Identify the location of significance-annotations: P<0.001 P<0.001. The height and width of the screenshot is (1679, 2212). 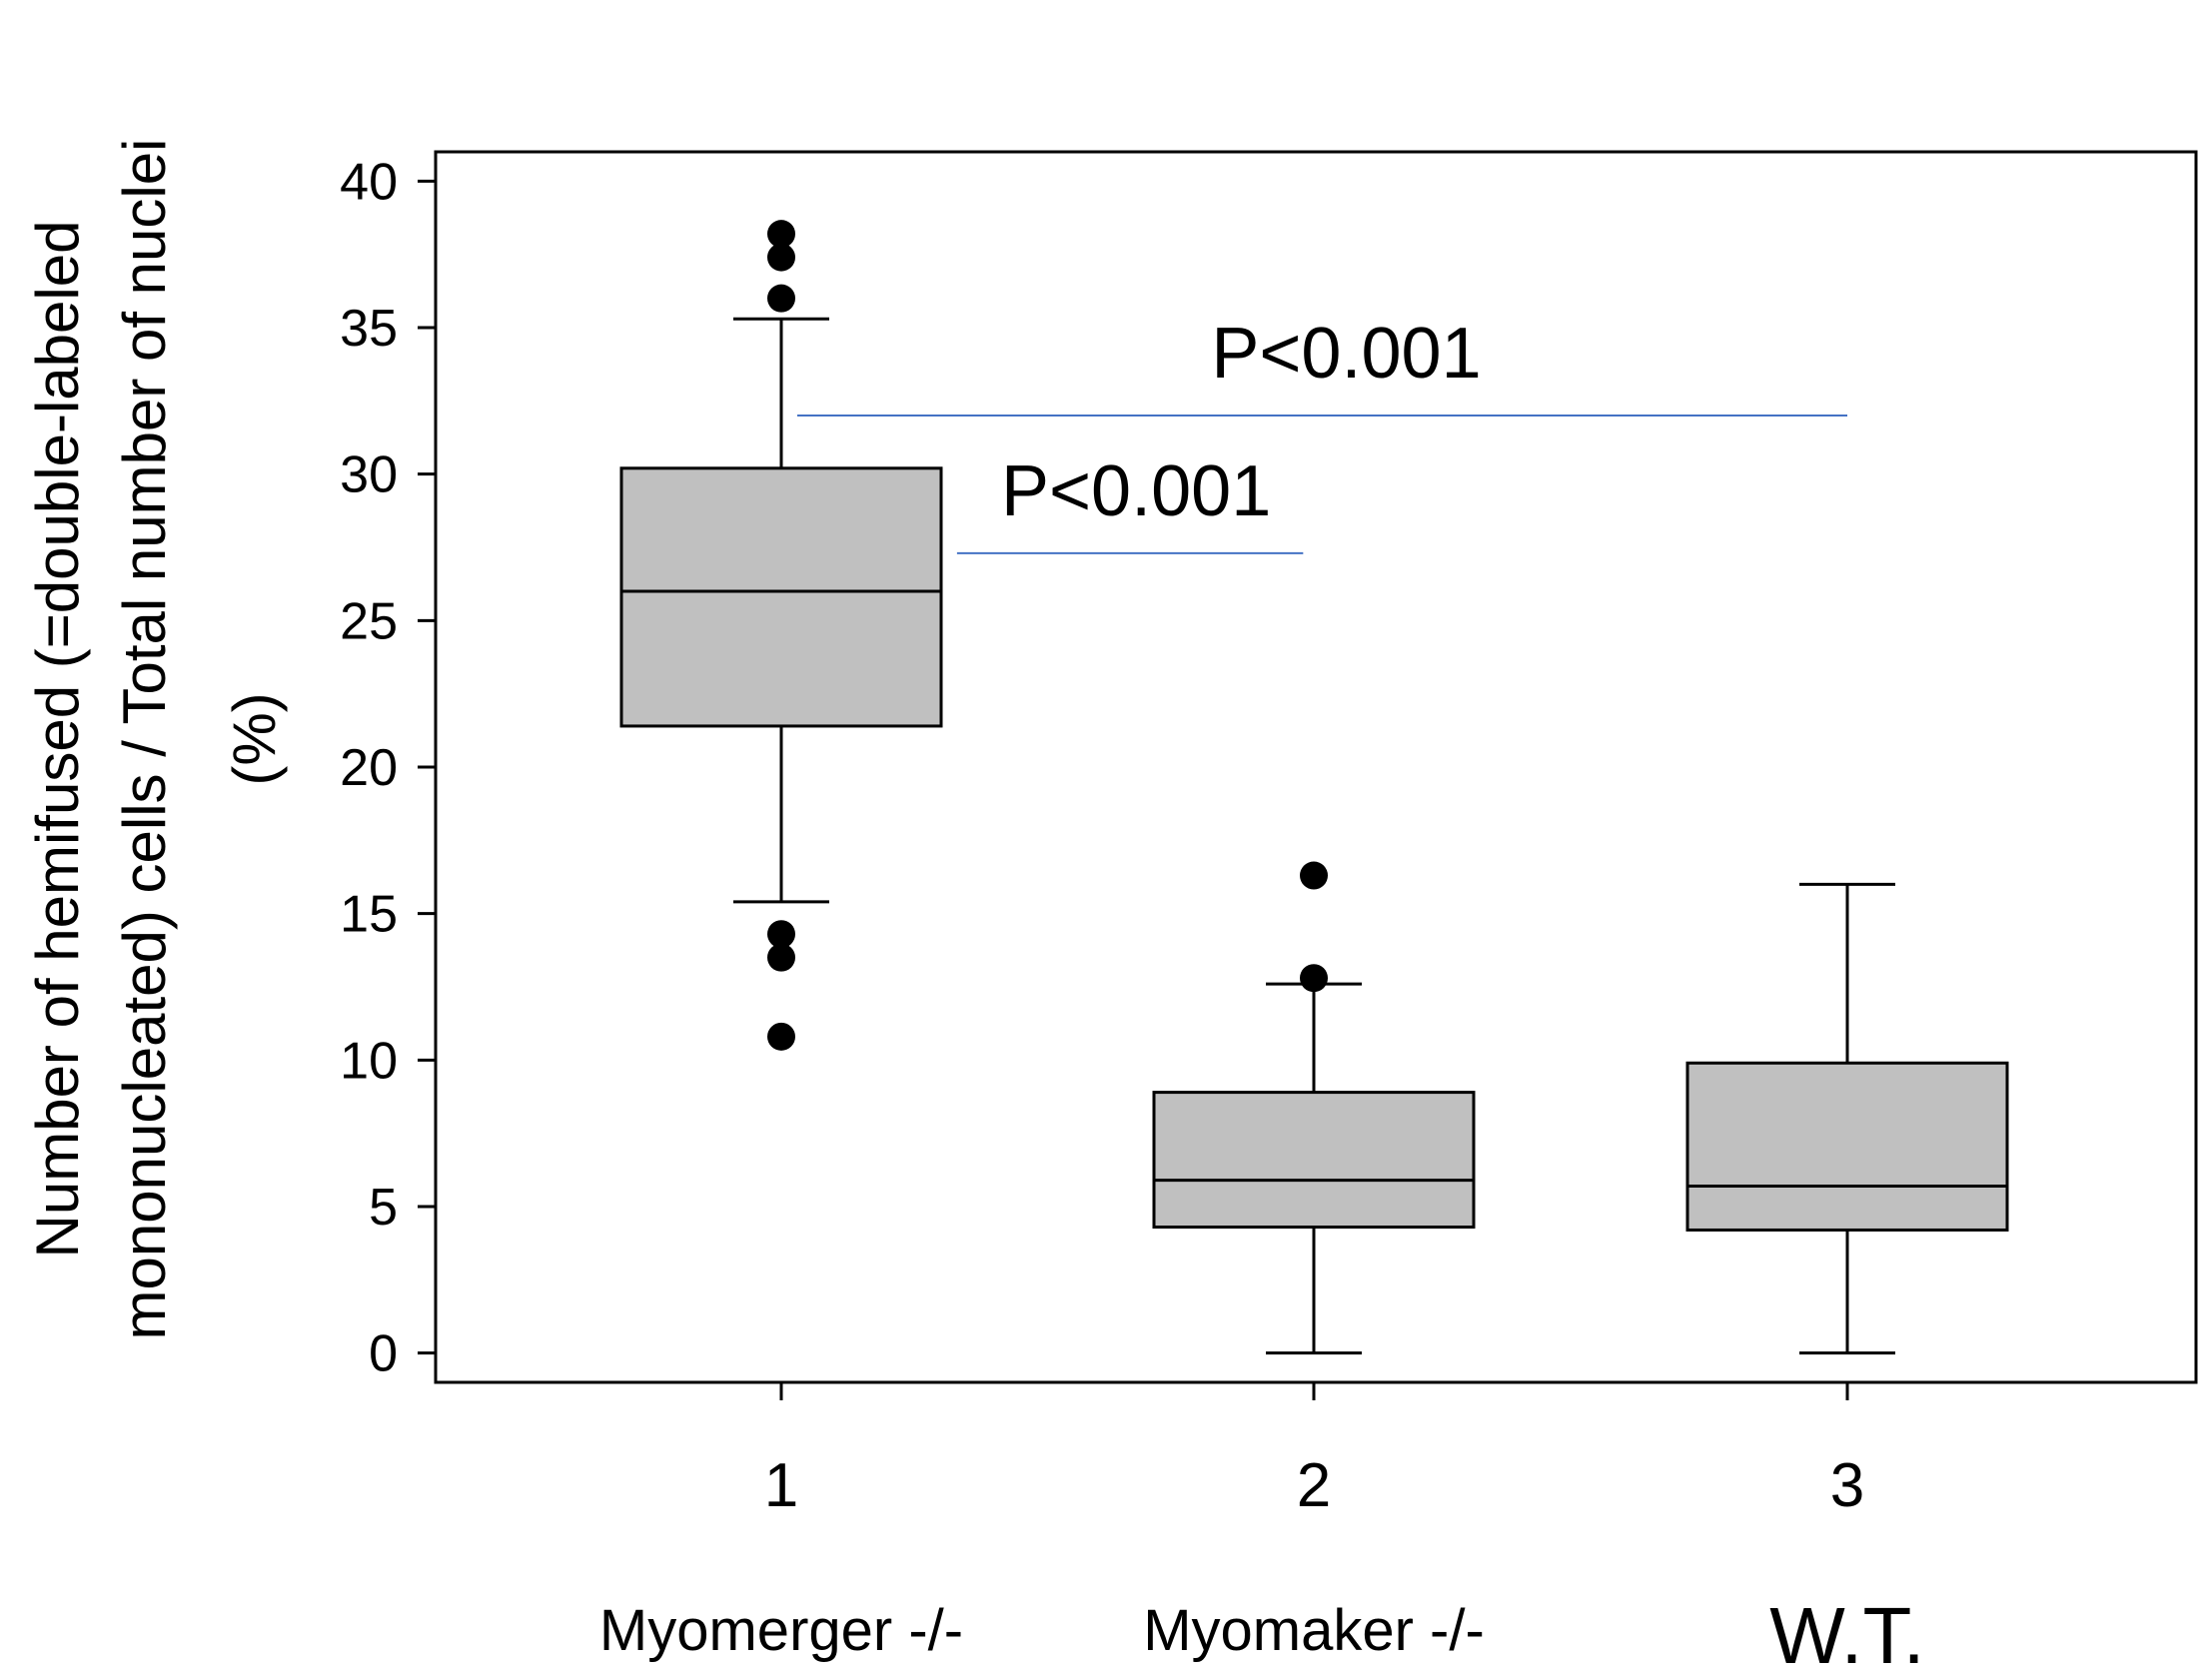
(1321, 434).